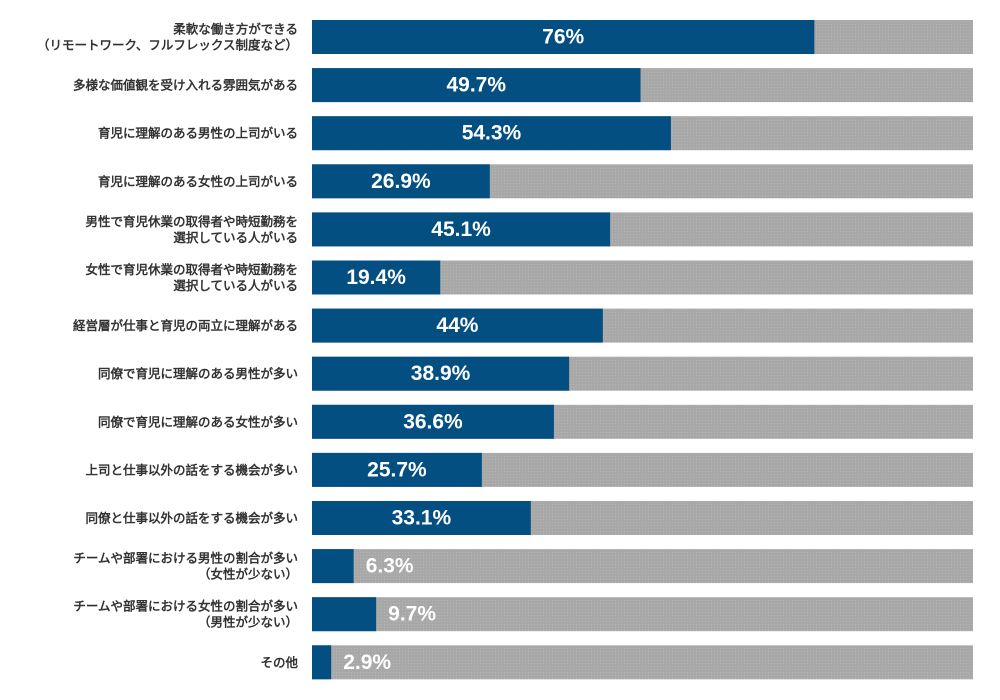 The width and height of the screenshot is (1000, 700). I want to click on value-label: 54.3%, so click(492, 133).